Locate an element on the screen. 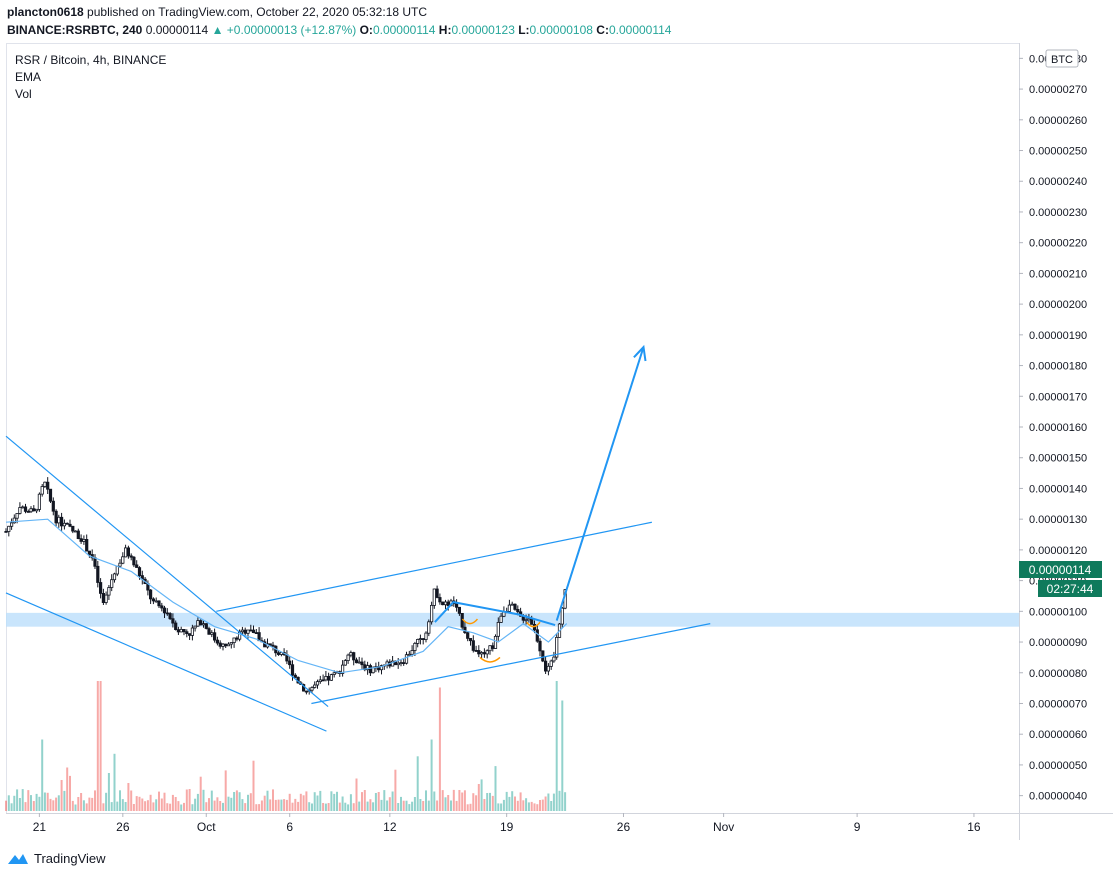 This screenshot has height=877, width=1113. high-value: 0.00000123 is located at coordinates (483, 30).